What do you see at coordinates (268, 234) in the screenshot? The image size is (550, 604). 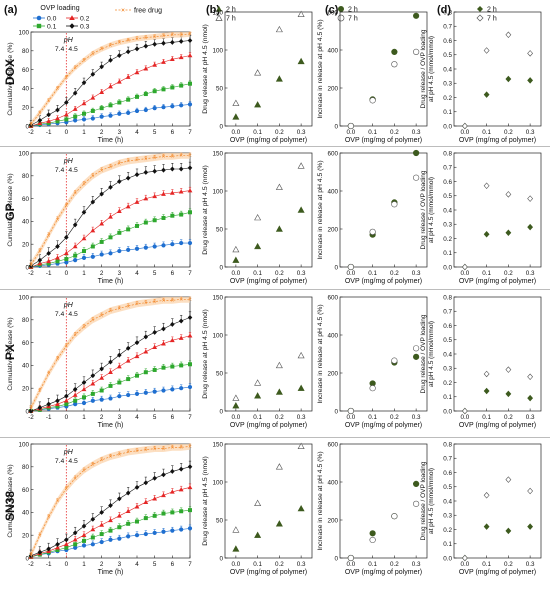 I see `series-2h` at bounding box center [268, 234].